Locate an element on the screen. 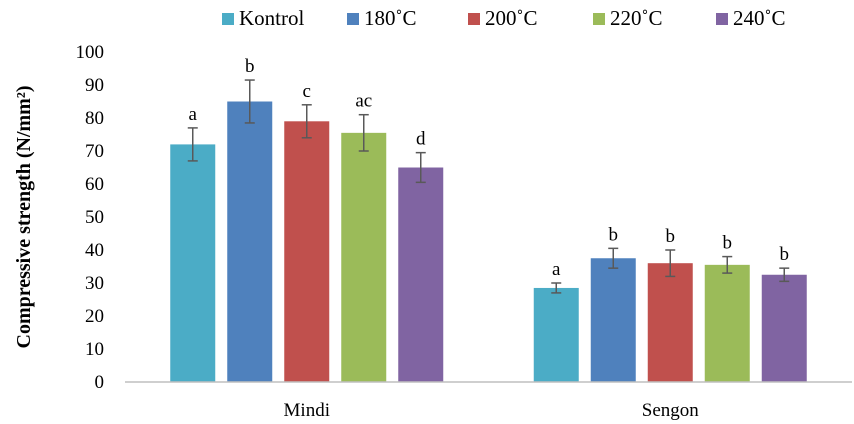 The image size is (854, 424). legend-item: 240˚C is located at coordinates (751, 18).